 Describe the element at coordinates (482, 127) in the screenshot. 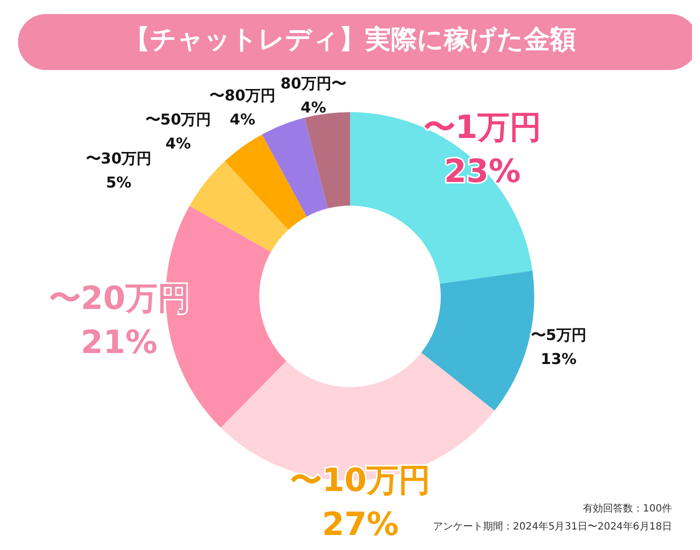

I see `slice-label: 〜1万円` at that location.